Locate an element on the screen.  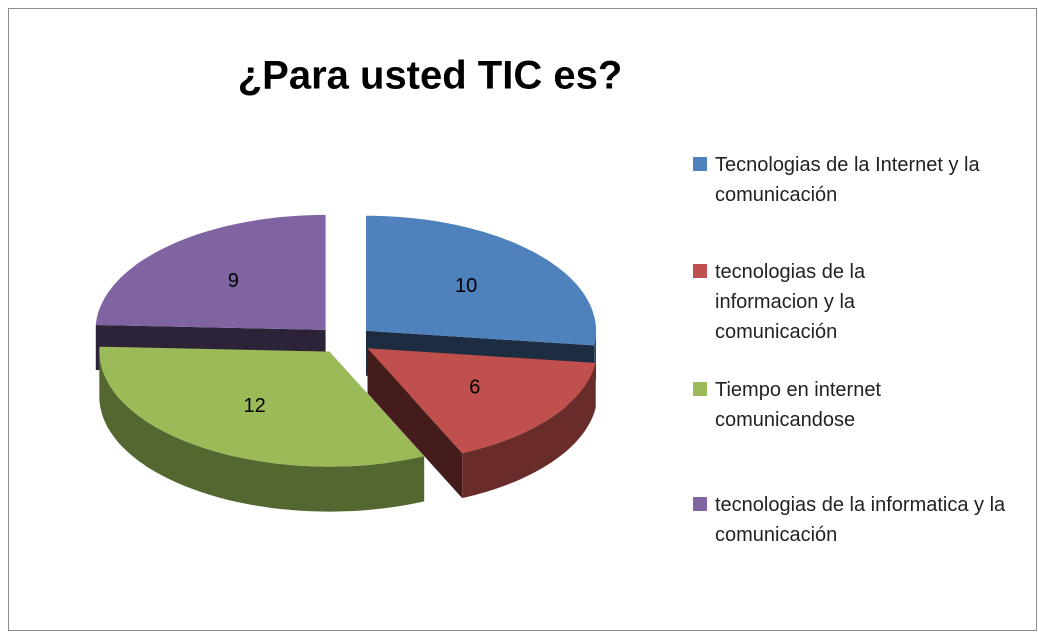
data-label: 10 is located at coordinates (466, 286).